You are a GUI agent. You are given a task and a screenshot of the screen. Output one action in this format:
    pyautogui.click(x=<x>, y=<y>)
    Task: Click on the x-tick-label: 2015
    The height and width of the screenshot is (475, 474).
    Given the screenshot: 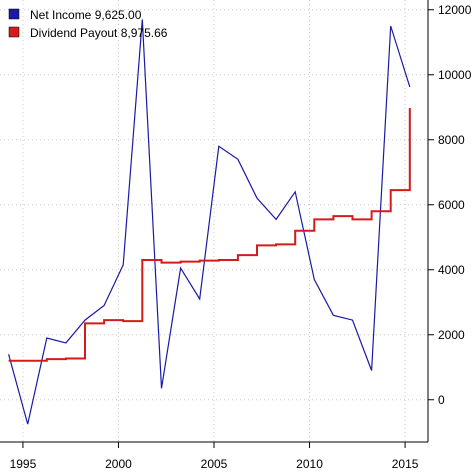 What is the action you would take?
    pyautogui.click(x=405, y=464)
    